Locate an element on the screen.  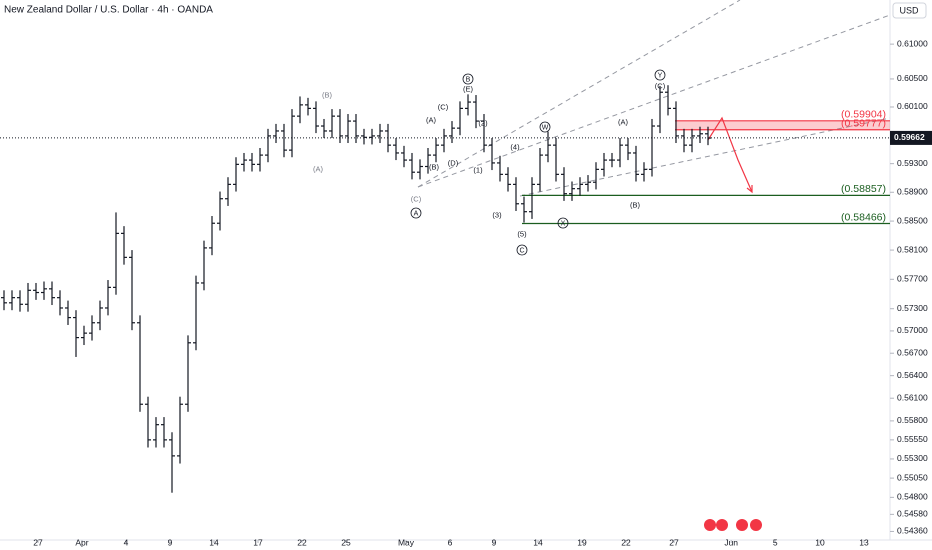
wave-label: W is located at coordinates (545, 127).